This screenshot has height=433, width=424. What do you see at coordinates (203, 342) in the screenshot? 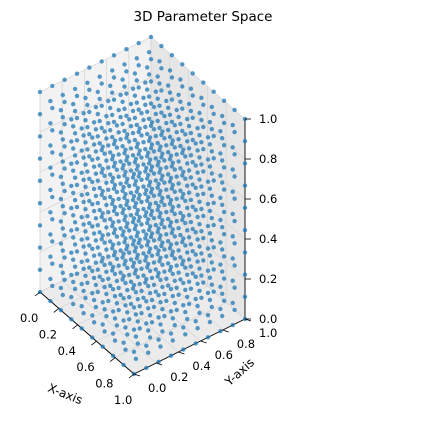
I see `y-tick` at bounding box center [203, 342].